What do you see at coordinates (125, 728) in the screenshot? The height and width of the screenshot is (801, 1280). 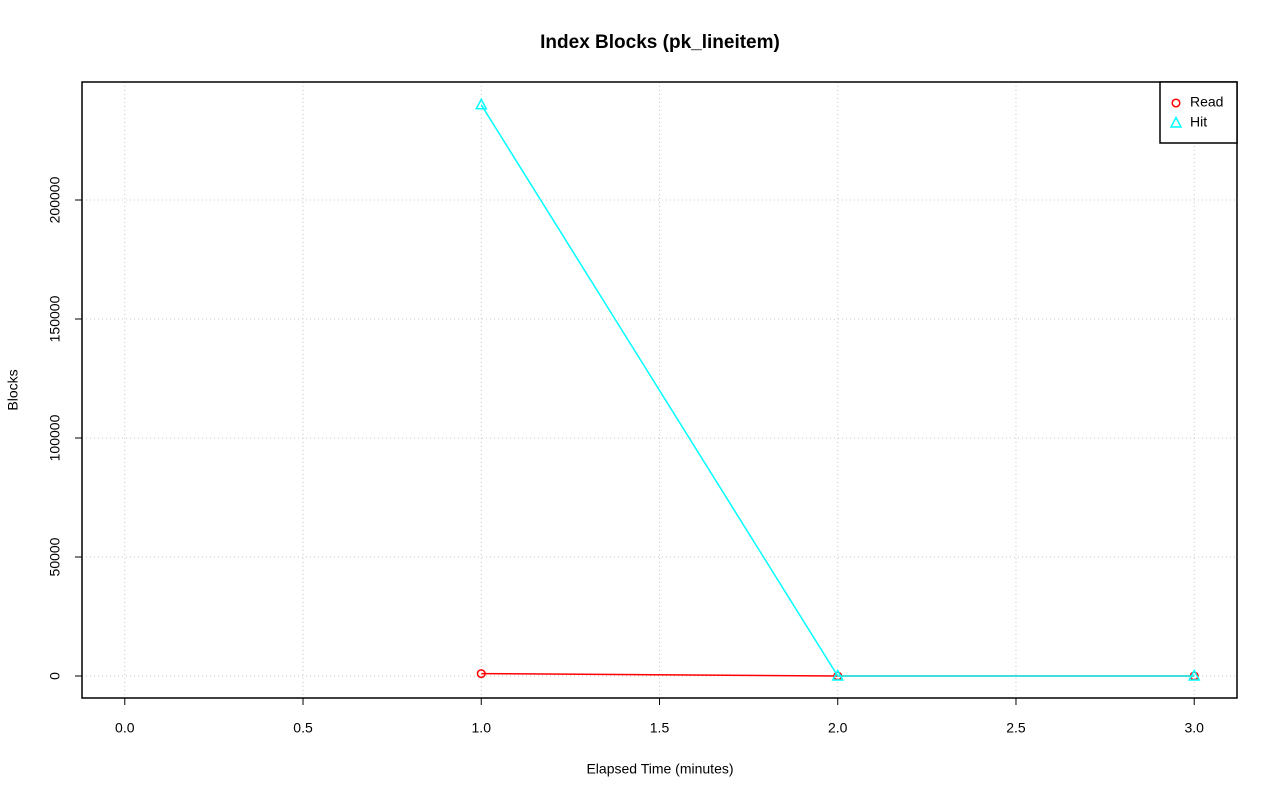 I see `x-tick-label: 0.0` at bounding box center [125, 728].